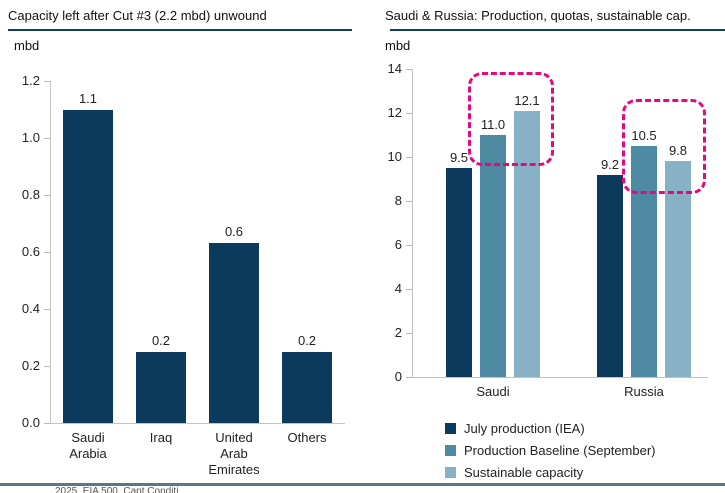 The height and width of the screenshot is (493, 725). Describe the element at coordinates (161, 387) in the screenshot. I see `bar-iraq` at that location.